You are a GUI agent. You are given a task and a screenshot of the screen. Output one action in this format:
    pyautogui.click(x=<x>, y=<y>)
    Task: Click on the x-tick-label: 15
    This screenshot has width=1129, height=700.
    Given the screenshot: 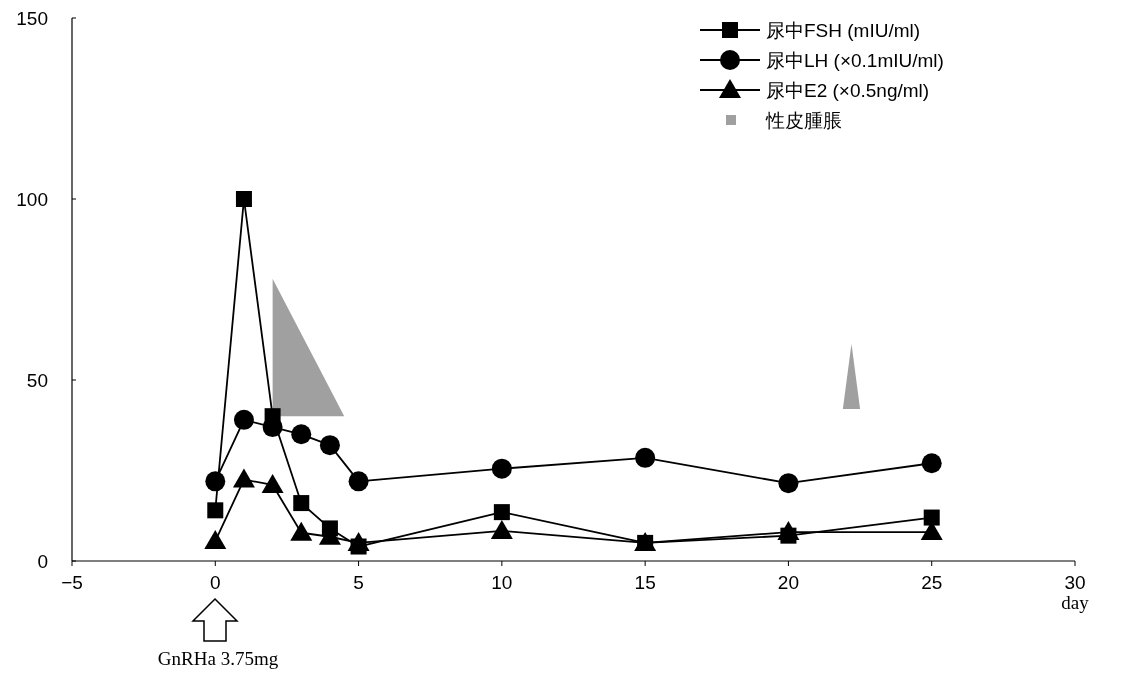 What is the action you would take?
    pyautogui.click(x=645, y=582)
    